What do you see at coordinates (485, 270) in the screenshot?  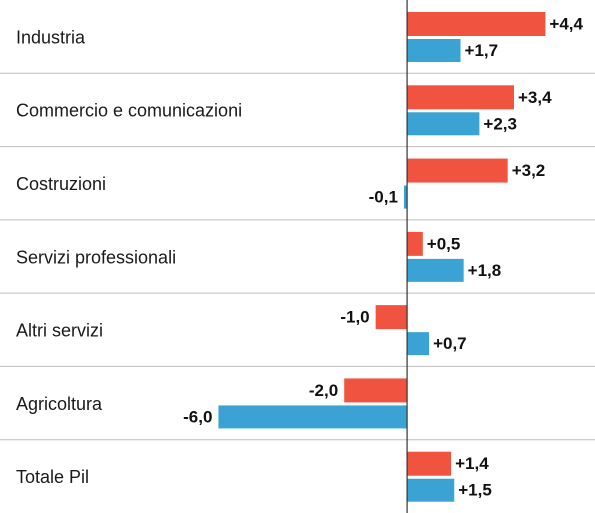 I see `value-label: +1,8` at bounding box center [485, 270].